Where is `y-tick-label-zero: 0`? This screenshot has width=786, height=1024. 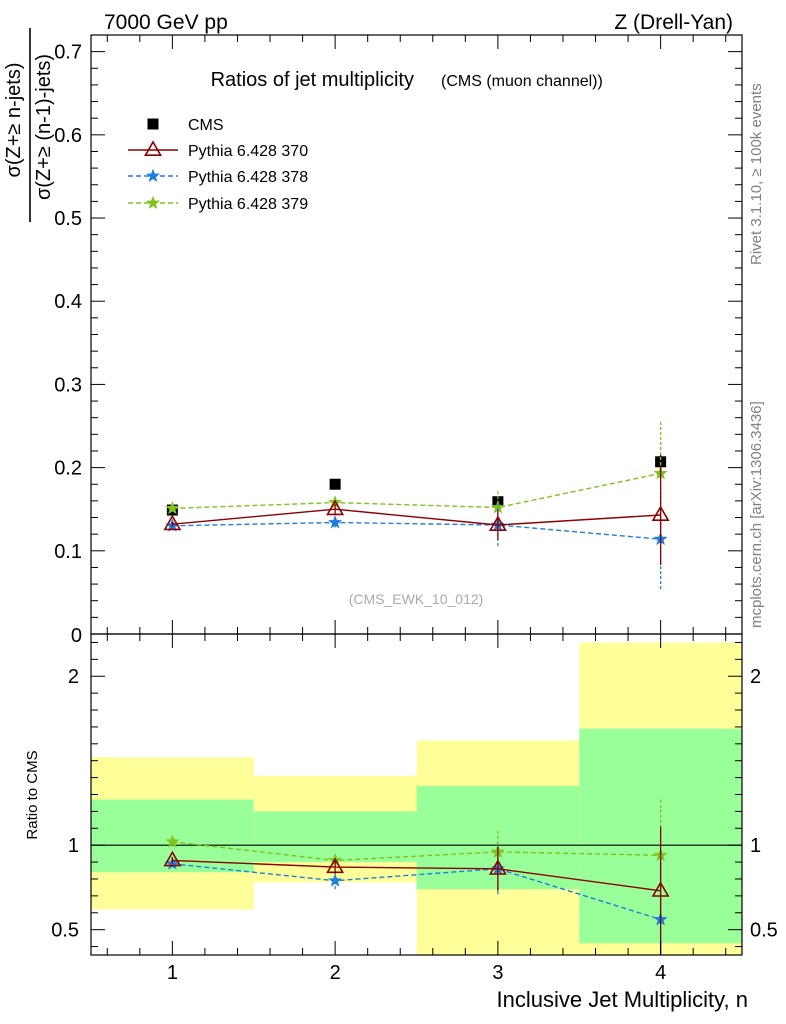
y-tick-label-zero: 0 is located at coordinates (76, 636).